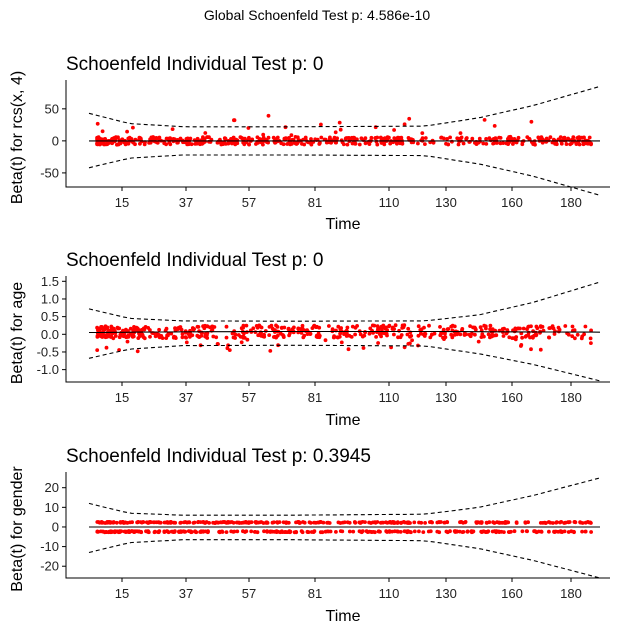  I want to click on upper-band-line, so click(344, 106).